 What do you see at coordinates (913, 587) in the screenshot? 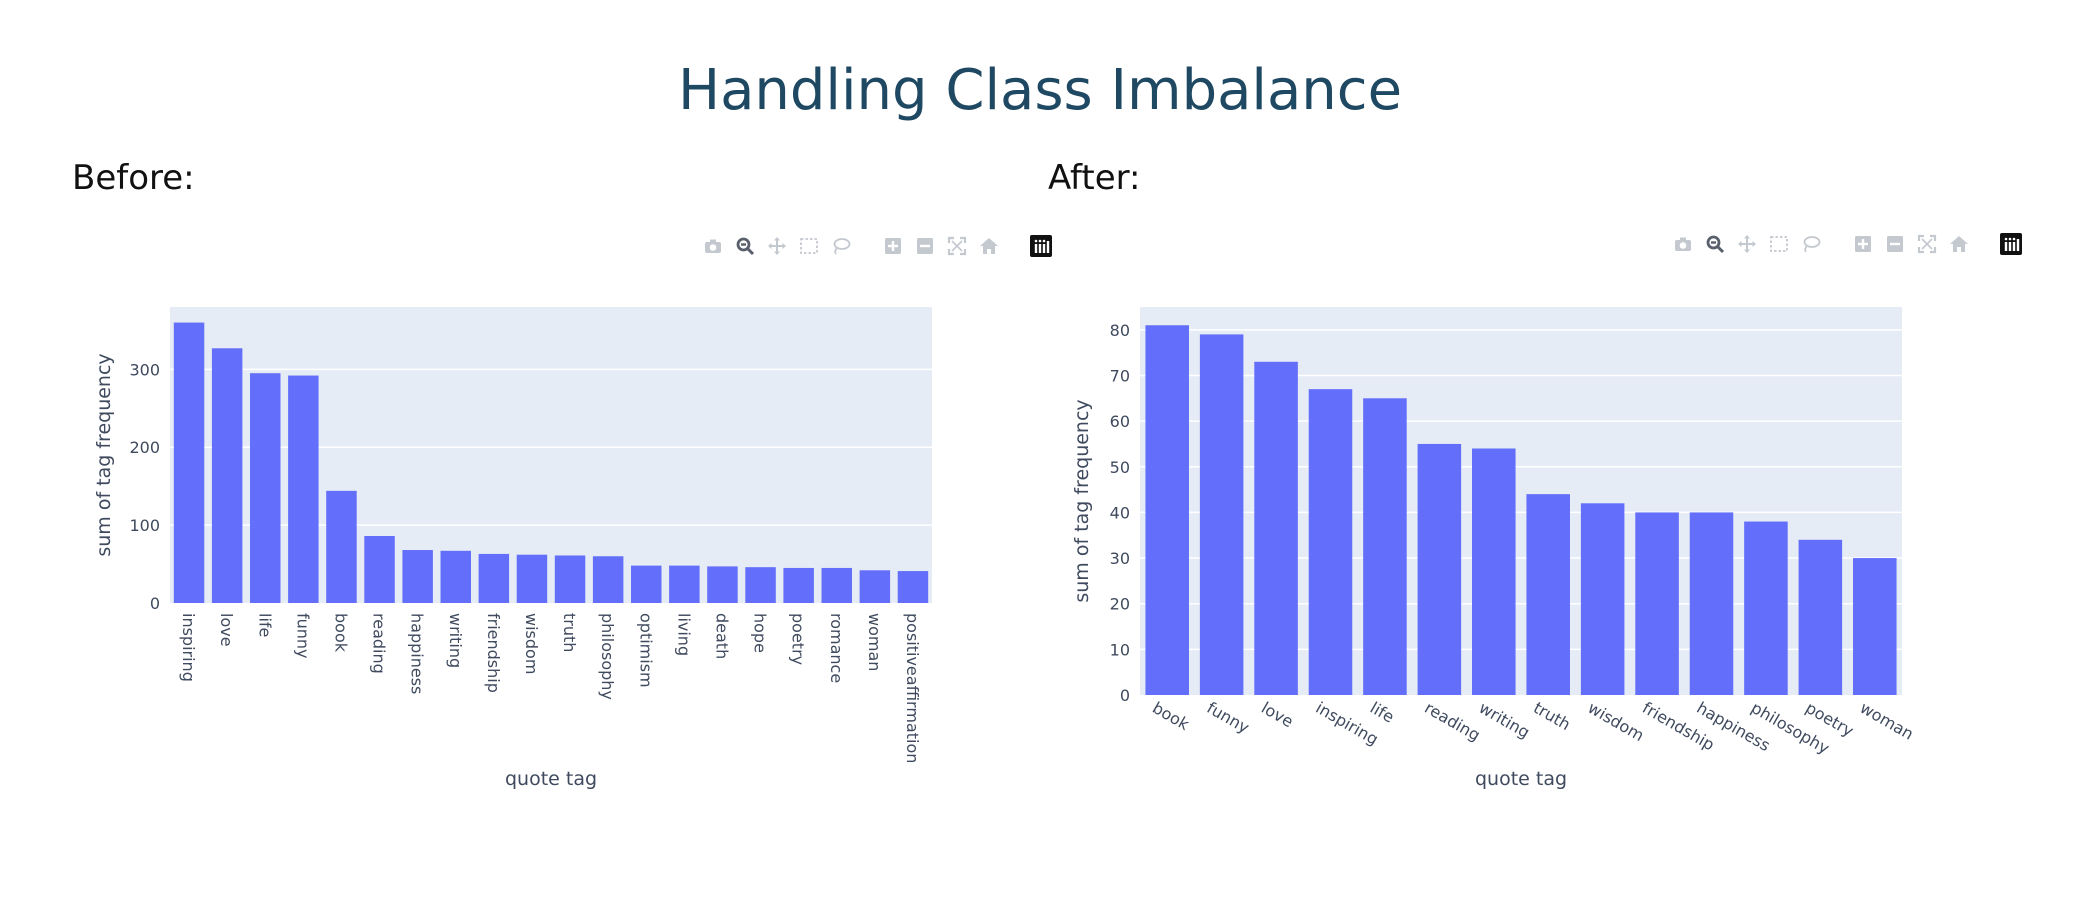
I see `bar-positiveaffirmation` at bounding box center [913, 587].